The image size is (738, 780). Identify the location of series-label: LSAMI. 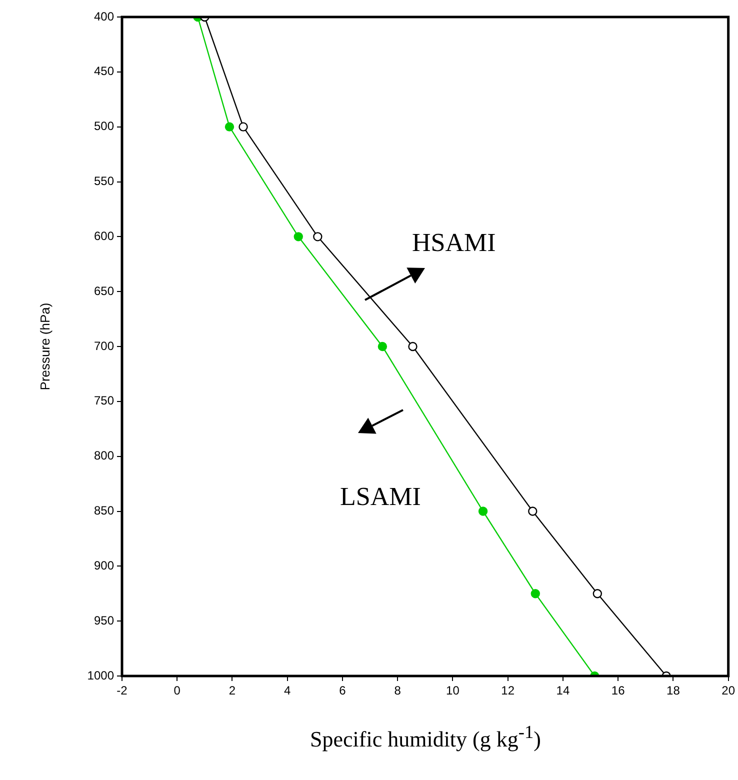
(380, 497).